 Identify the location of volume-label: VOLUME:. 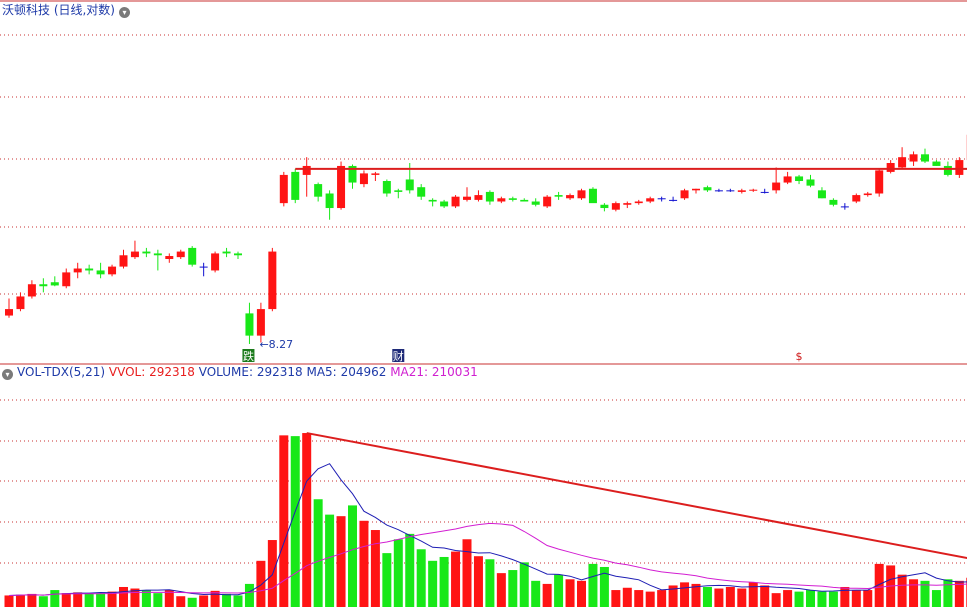
(226, 372).